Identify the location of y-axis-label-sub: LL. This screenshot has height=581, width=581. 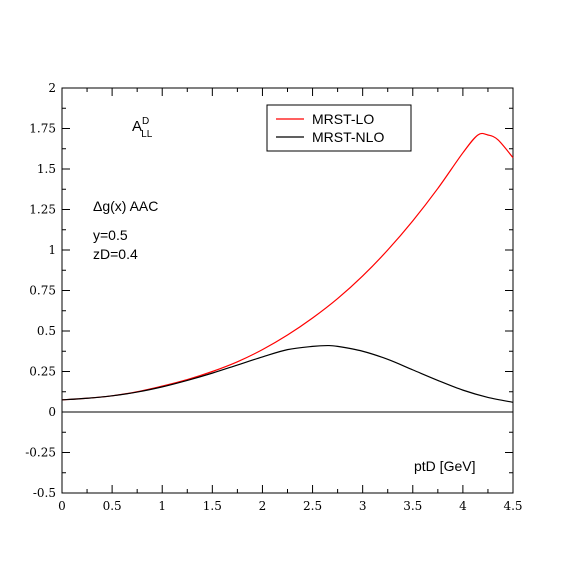
(147, 134).